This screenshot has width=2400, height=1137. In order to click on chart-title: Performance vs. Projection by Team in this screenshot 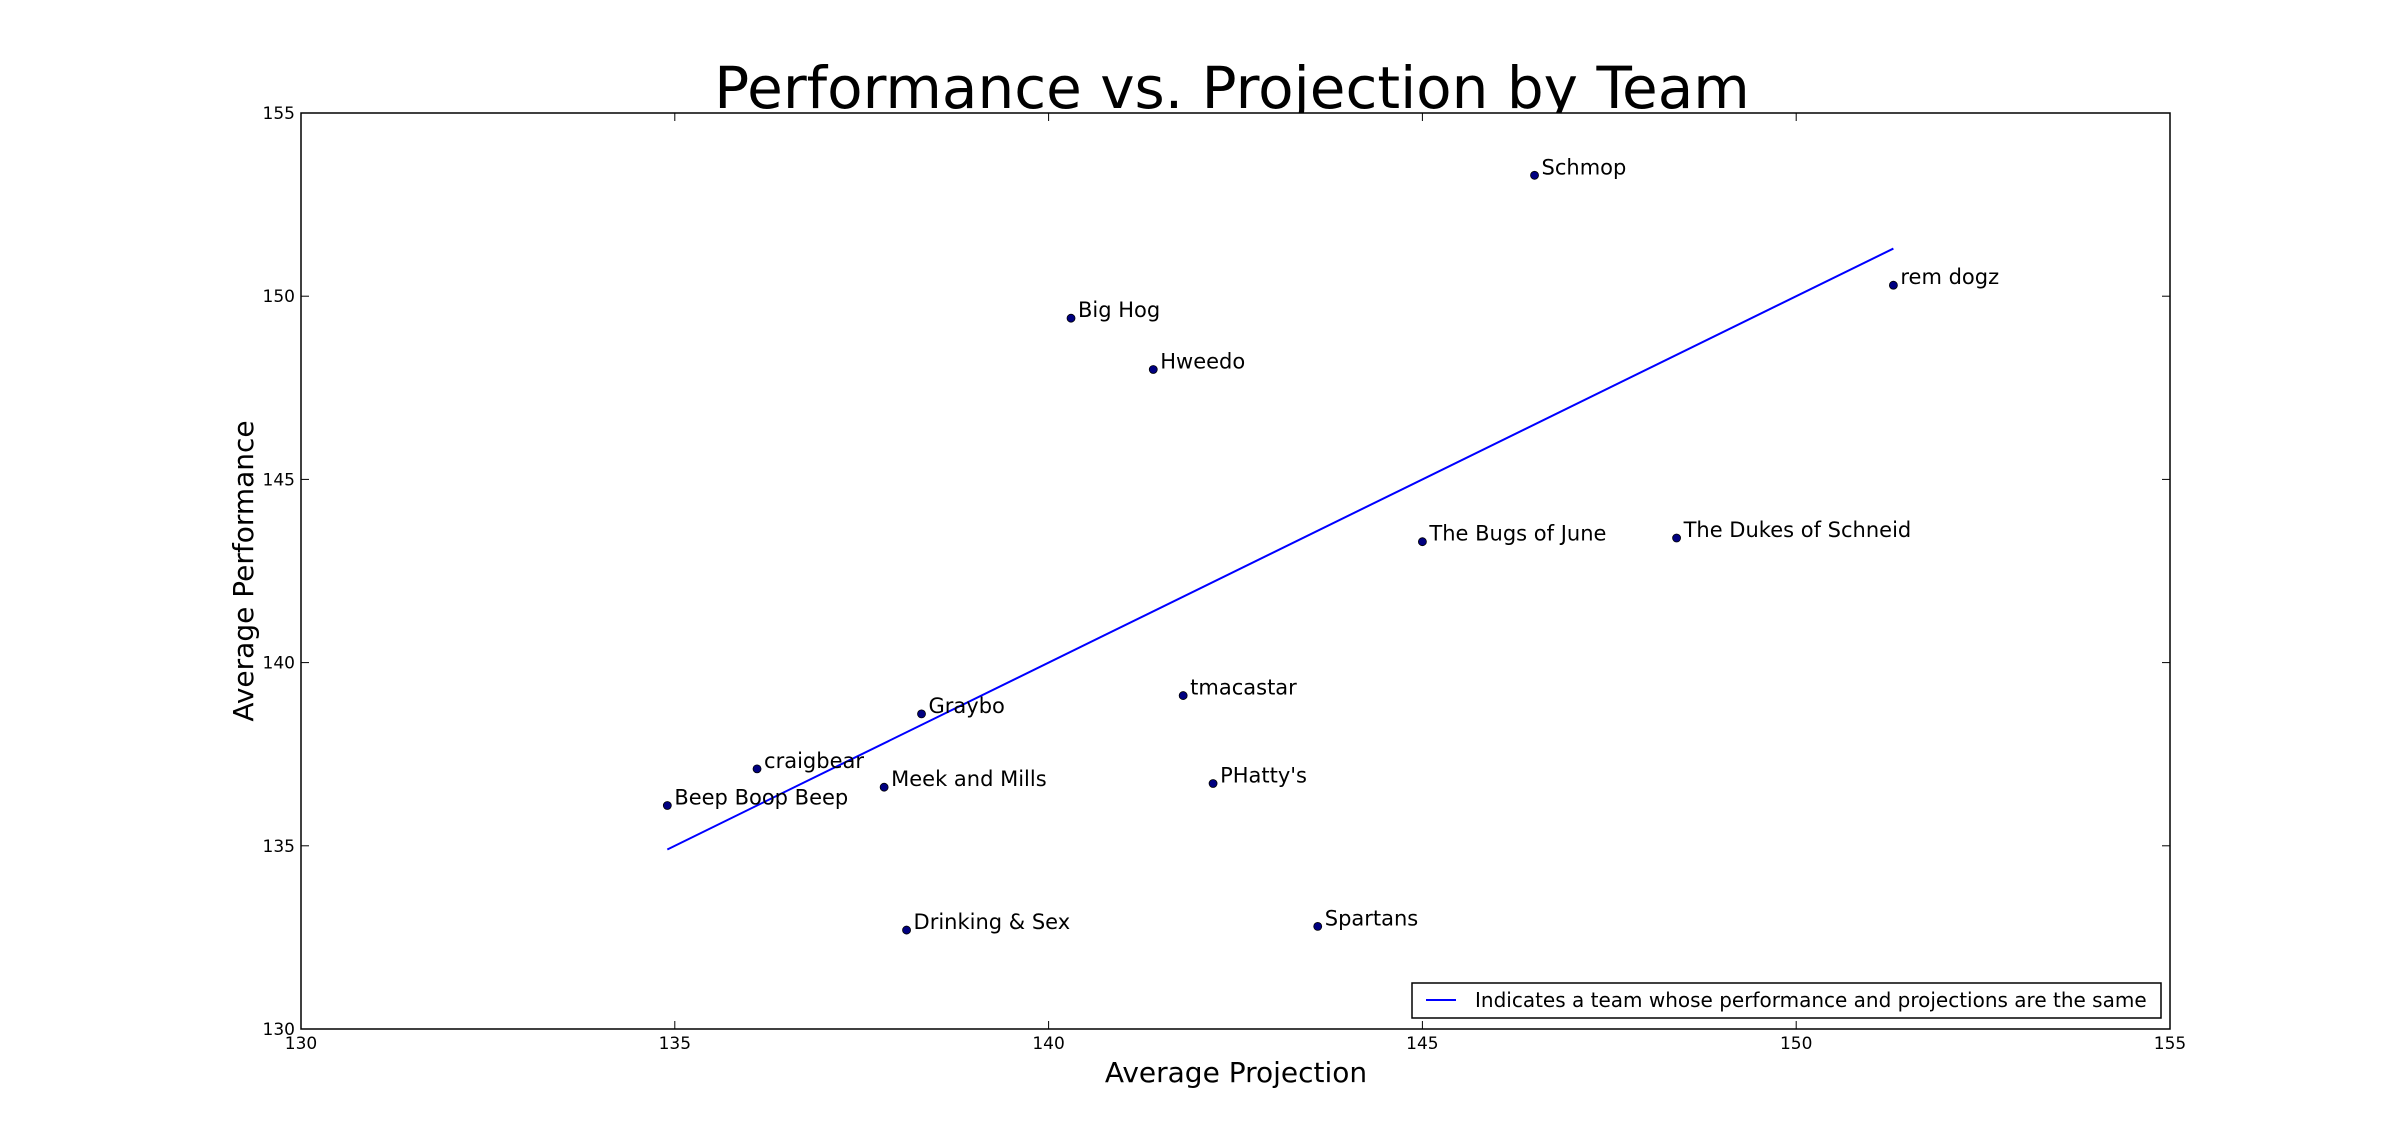, I will do `click(1232, 88)`.